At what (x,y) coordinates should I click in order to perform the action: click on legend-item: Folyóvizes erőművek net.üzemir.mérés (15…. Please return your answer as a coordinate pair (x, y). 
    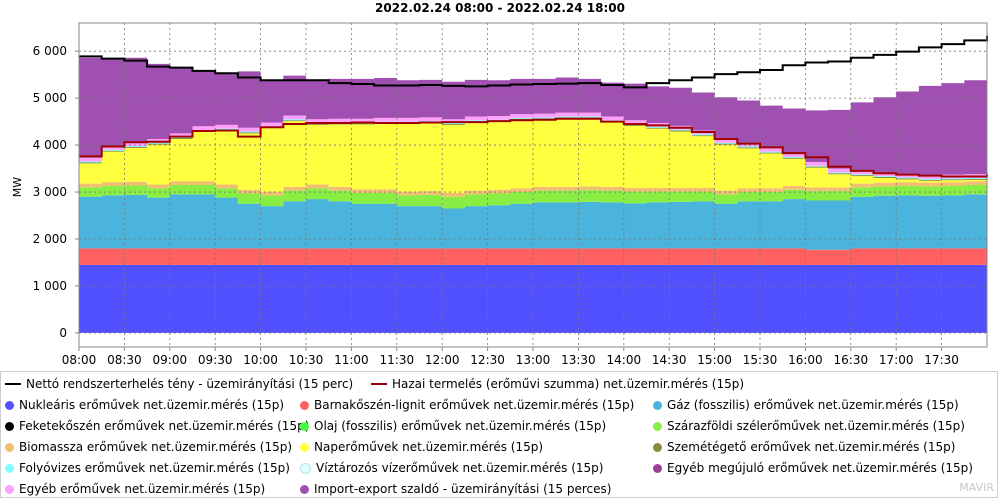
    Looking at the image, I should click on (147, 468).